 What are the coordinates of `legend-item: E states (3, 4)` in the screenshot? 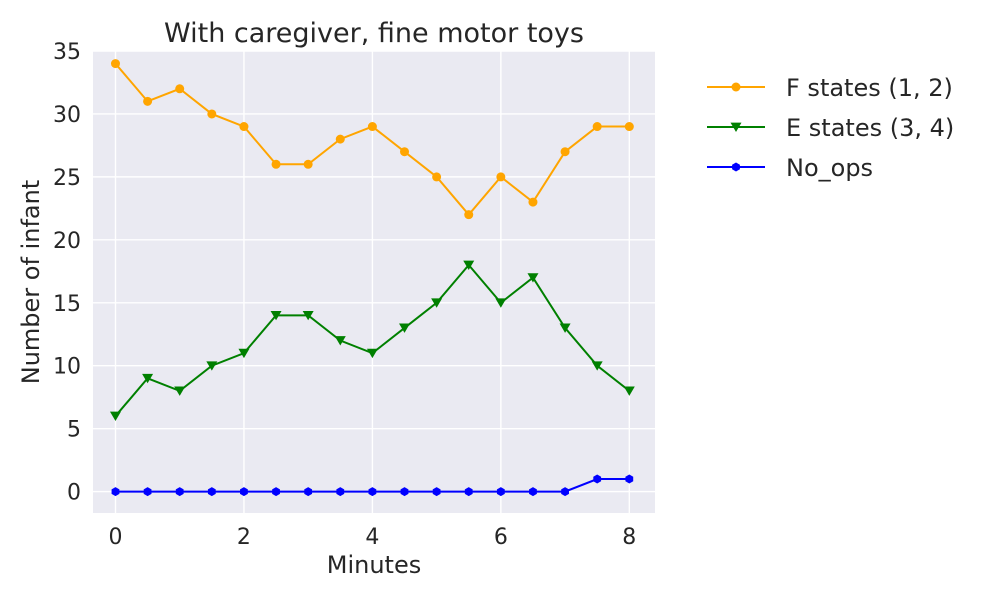 It's located at (830, 128).